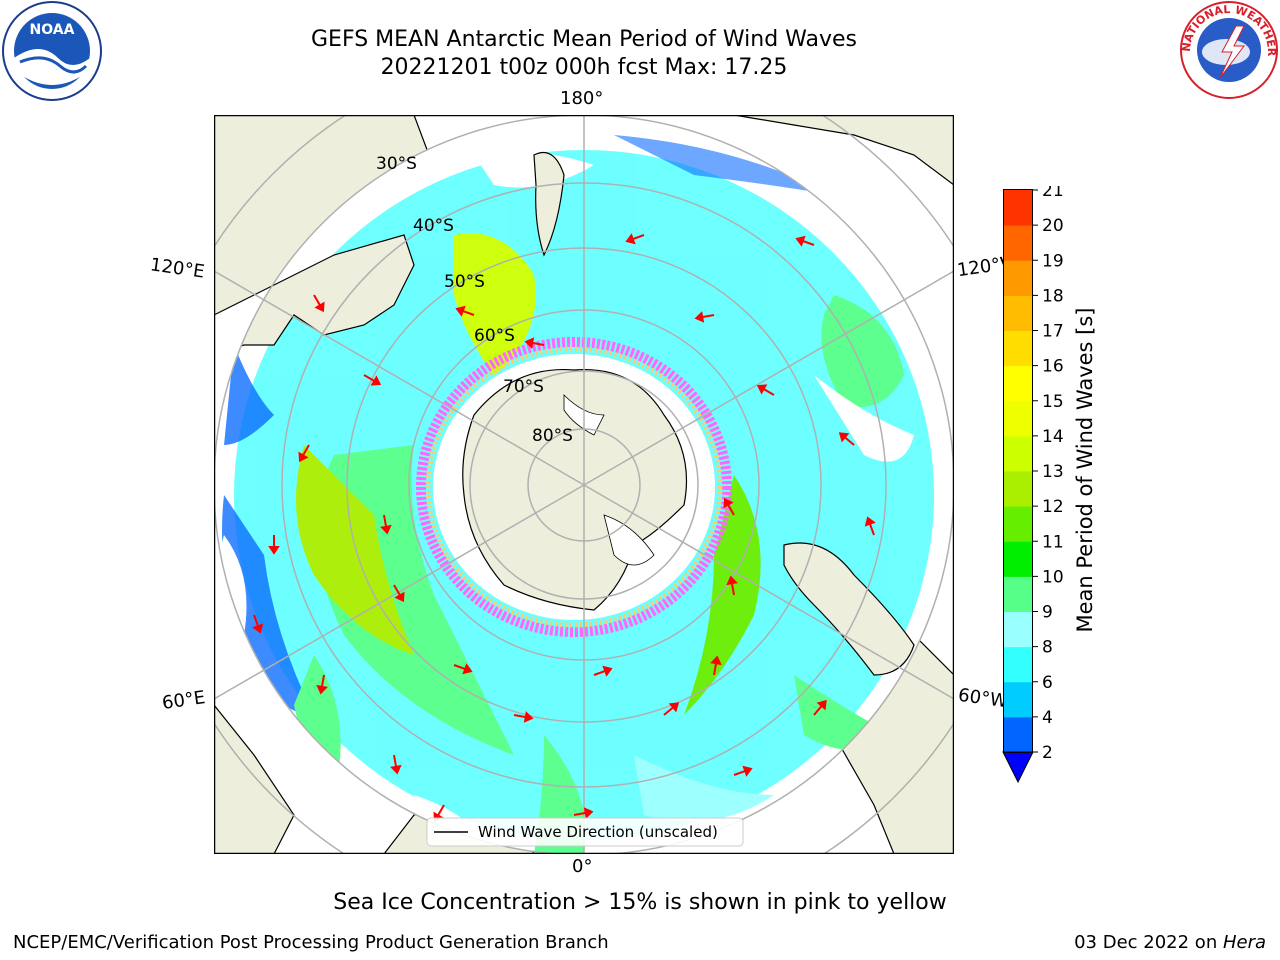 The width and height of the screenshot is (1280, 960). Describe the element at coordinates (474, 300) in the screenshot. I see `latitude-labels: 30°S 40°S 50°S 60°S 70°S 80°S` at that location.